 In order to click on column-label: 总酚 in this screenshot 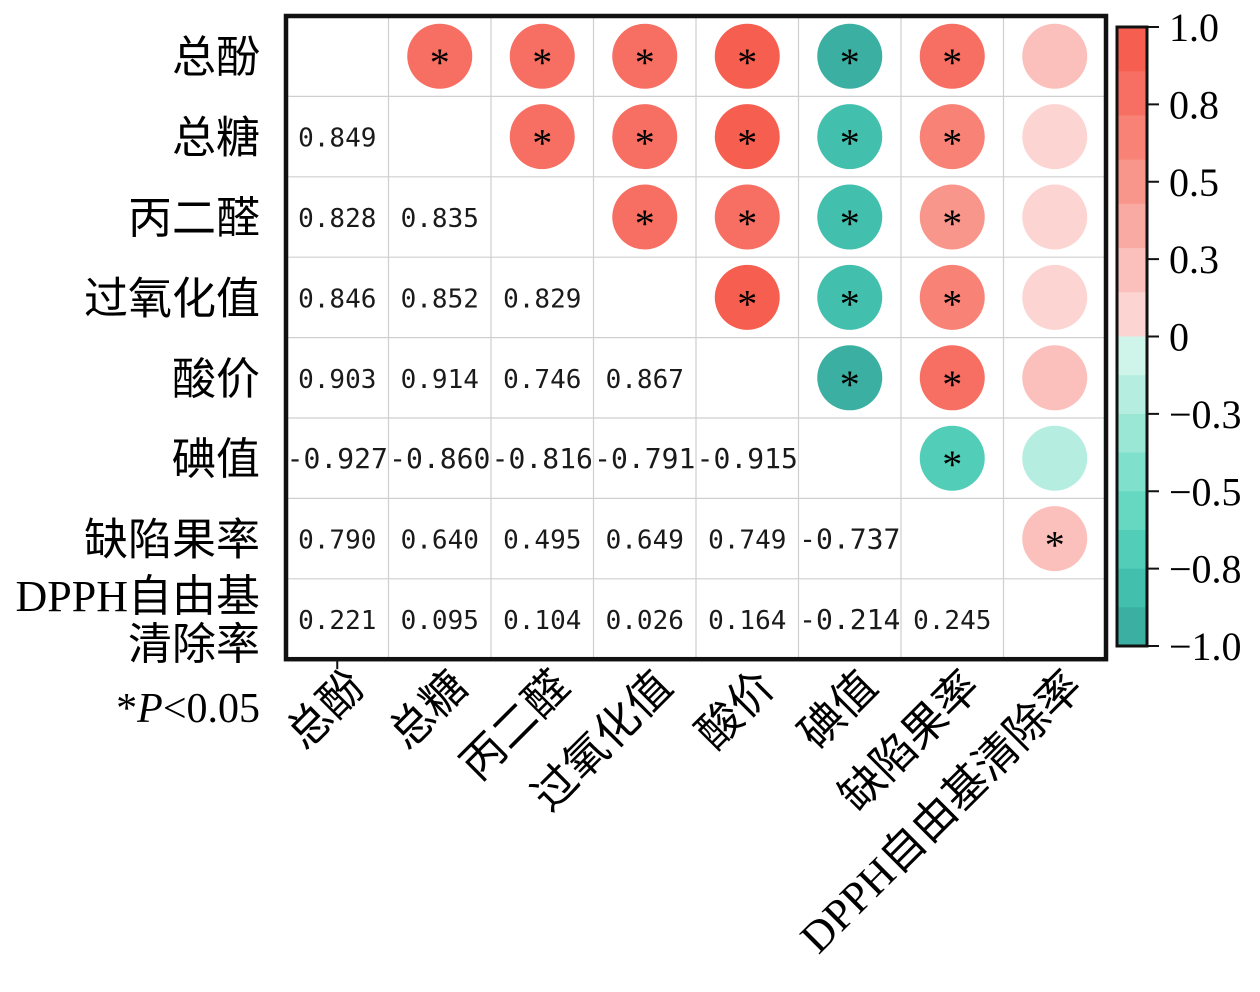, I will do `click(325, 710)`.